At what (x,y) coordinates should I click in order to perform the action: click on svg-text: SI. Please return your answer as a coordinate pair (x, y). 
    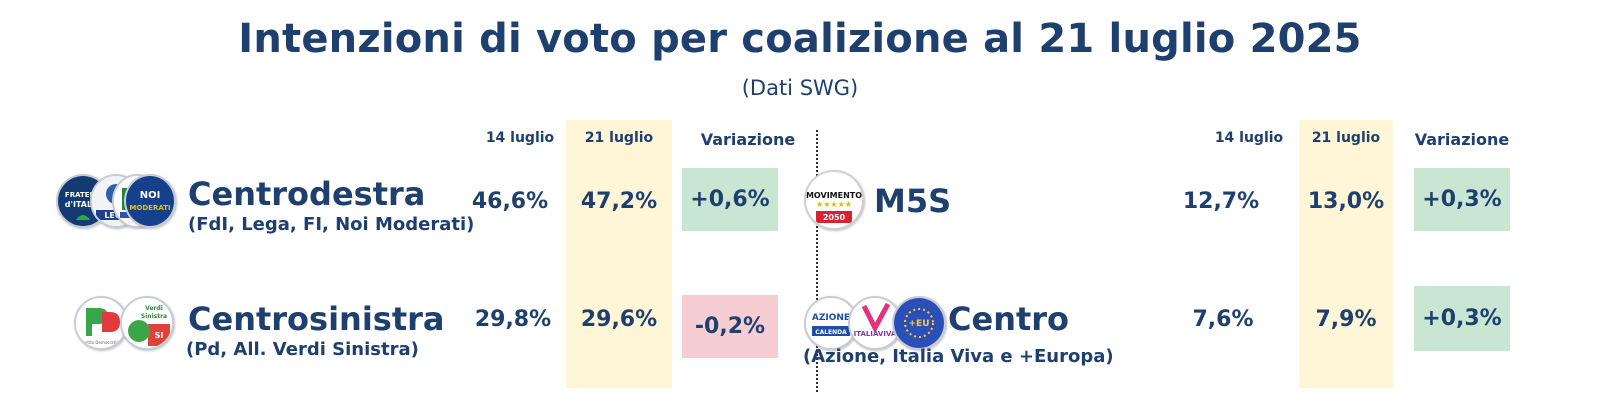
    Looking at the image, I should click on (159, 335).